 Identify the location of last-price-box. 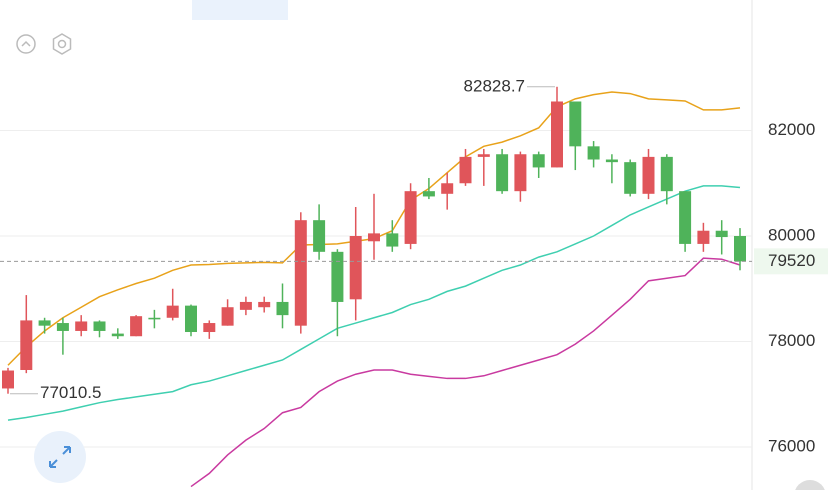
(791, 261).